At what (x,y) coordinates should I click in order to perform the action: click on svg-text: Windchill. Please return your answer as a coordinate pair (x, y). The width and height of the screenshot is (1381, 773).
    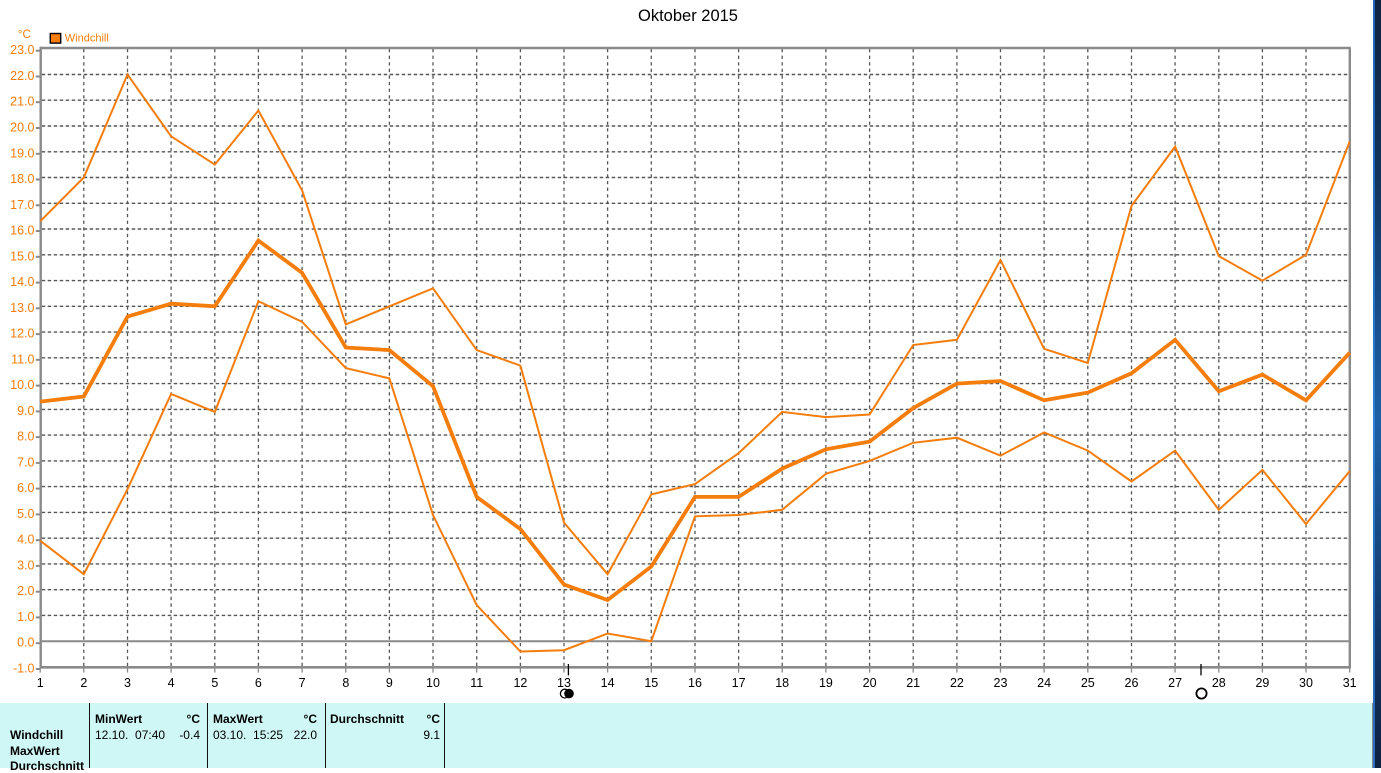
    Looking at the image, I should click on (87, 39).